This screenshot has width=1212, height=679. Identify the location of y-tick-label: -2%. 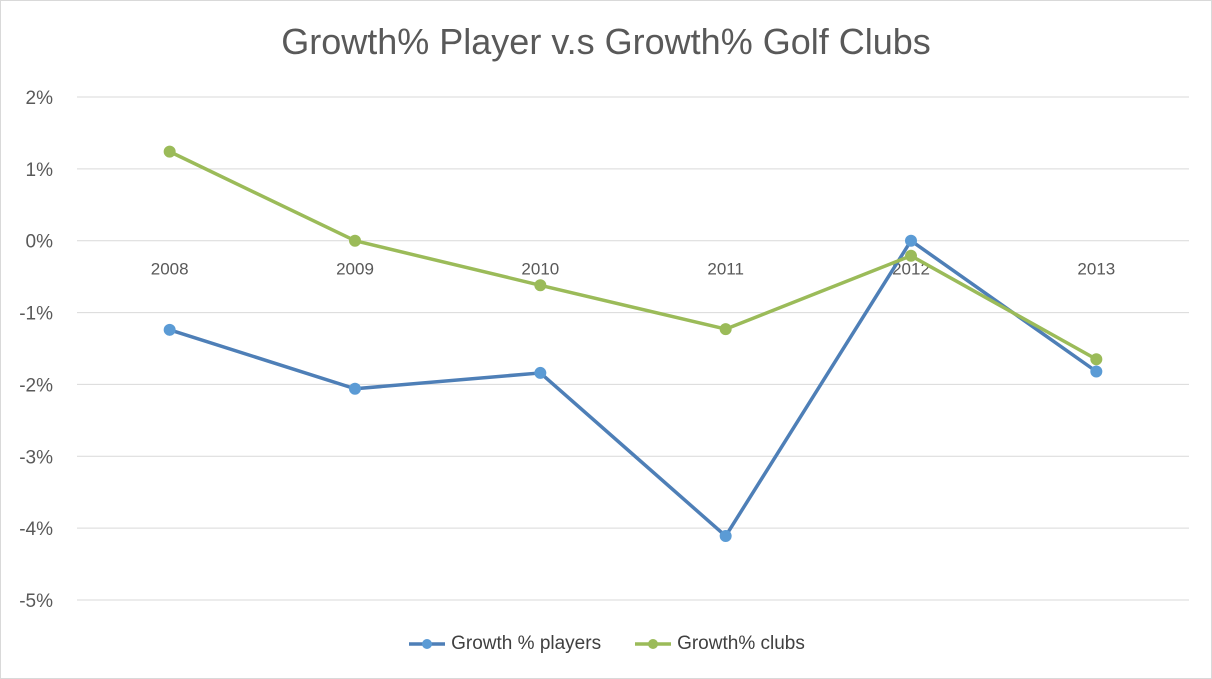
(36, 385).